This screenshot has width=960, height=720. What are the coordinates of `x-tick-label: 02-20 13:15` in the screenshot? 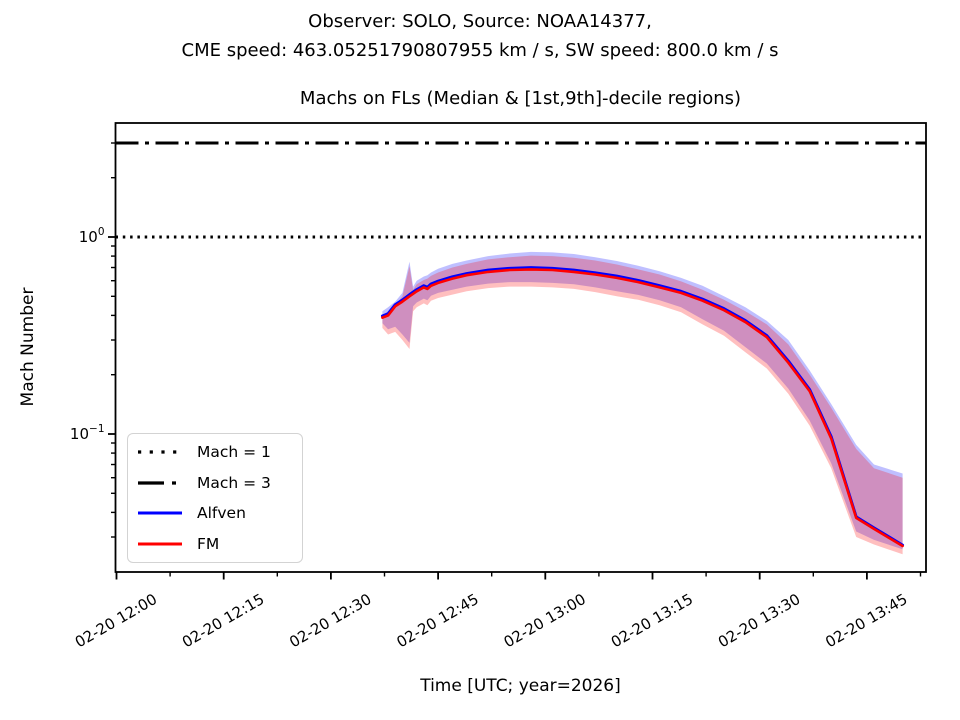 It's located at (652, 620).